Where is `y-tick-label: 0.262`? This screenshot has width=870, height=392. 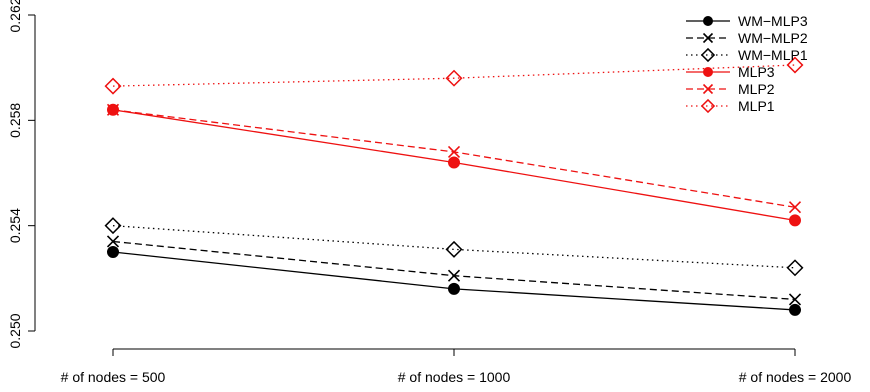
y-tick-label: 0.262 is located at coordinates (15, 16).